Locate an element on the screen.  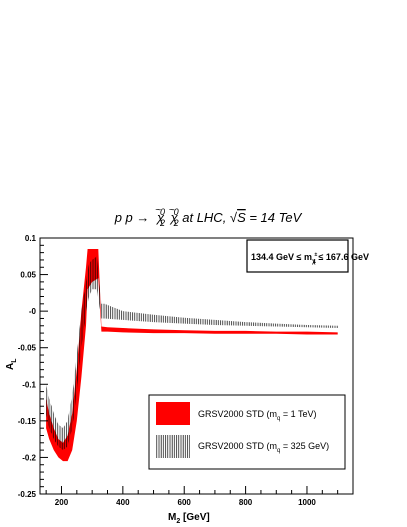
annotation-left: 134.4 GeV ≤ m is located at coordinates (281, 257).